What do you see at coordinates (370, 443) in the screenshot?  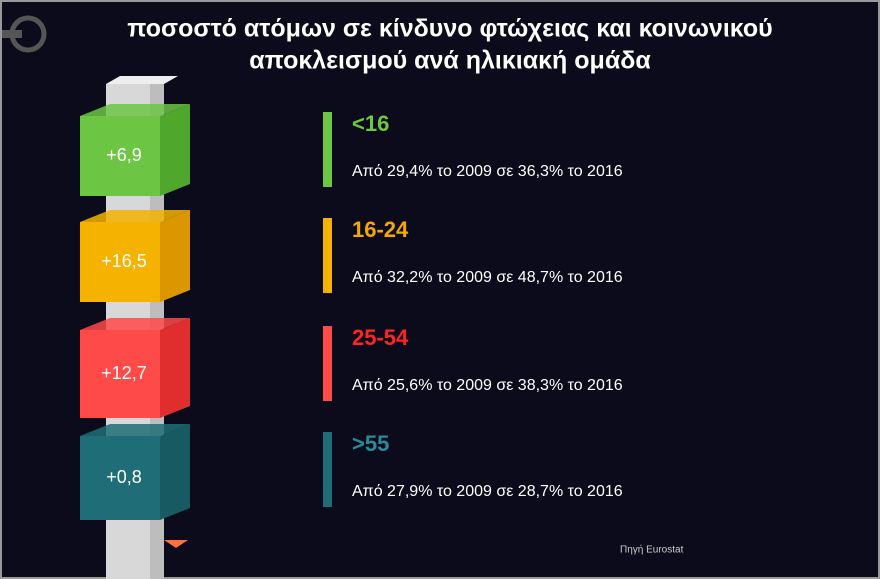 I see `group-label: >55` at bounding box center [370, 443].